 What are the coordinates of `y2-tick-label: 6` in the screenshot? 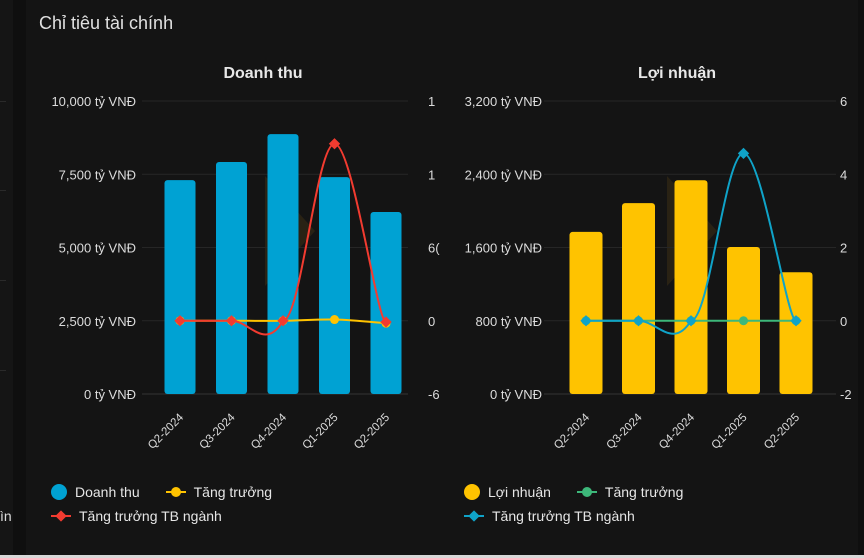 It's located at (843, 101).